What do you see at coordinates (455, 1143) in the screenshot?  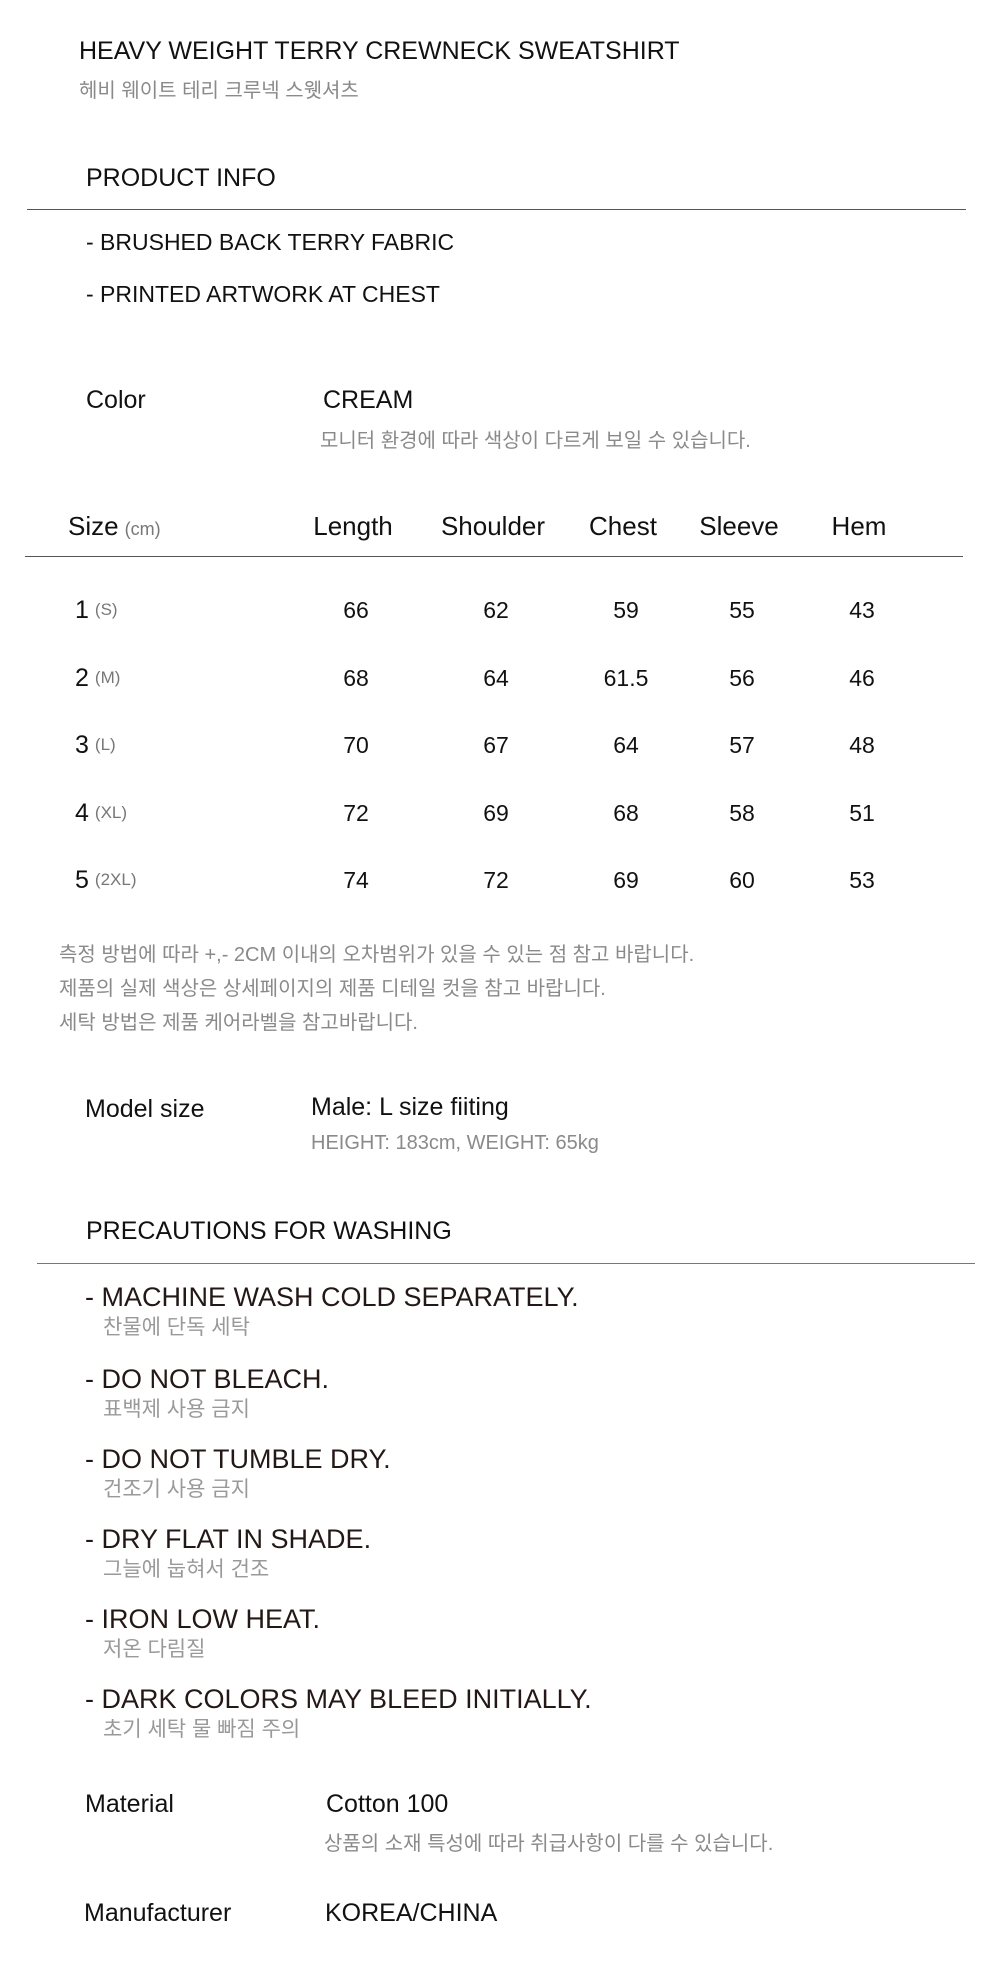 I see `model-detail: HEIGHT: 183cm, WEIGHT: 65kg` at bounding box center [455, 1143].